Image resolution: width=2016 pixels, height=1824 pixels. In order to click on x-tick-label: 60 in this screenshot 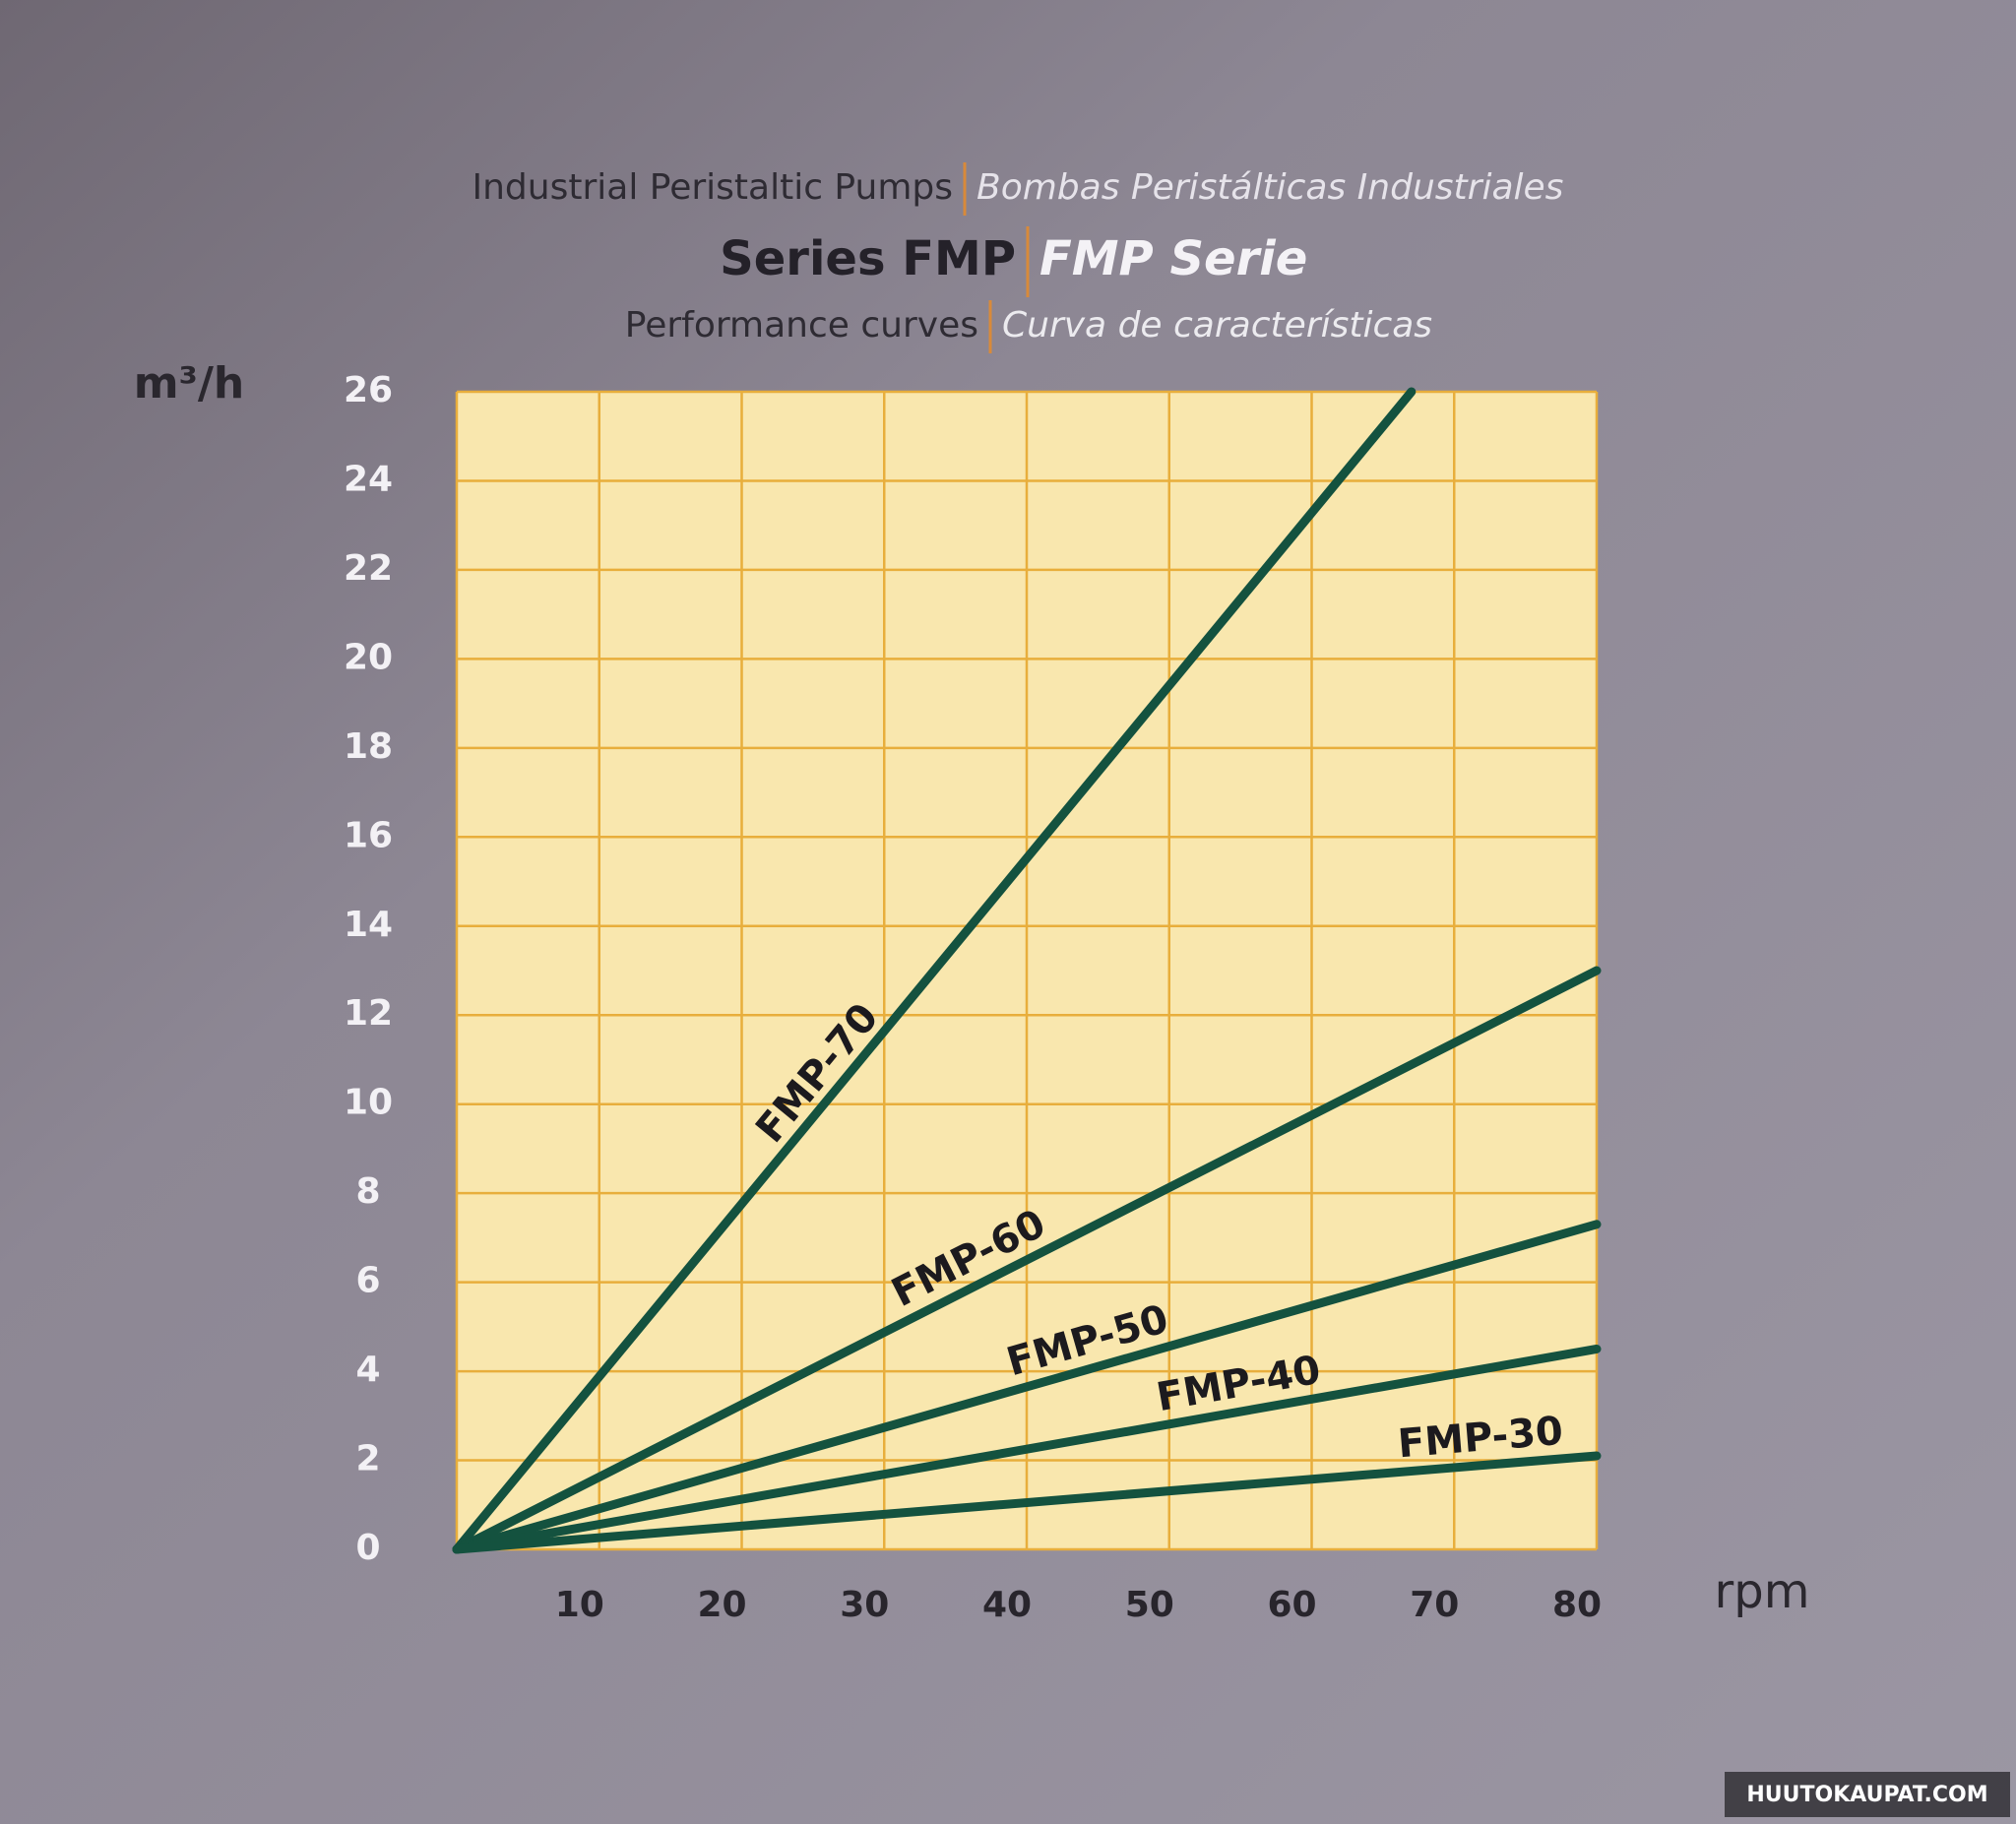, I will do `click(1291, 1605)`.